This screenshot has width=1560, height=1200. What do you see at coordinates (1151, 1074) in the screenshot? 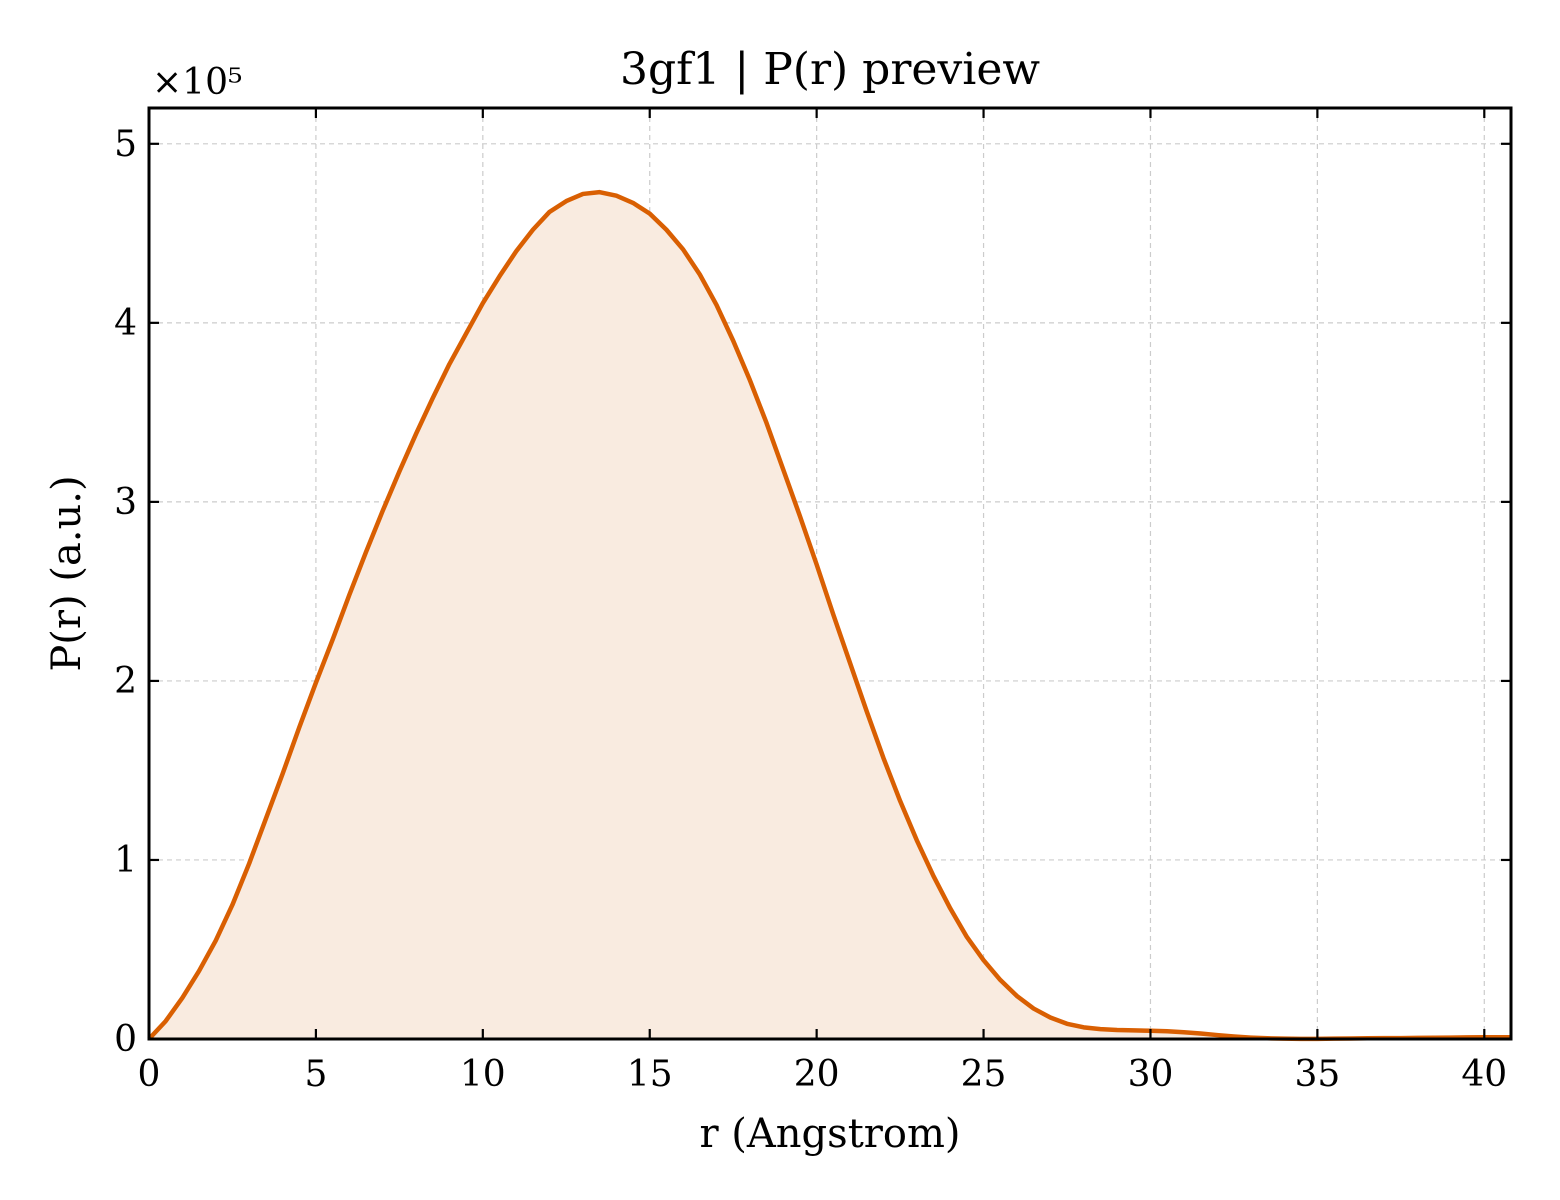
I see `x-tick-label: 30` at bounding box center [1151, 1074].